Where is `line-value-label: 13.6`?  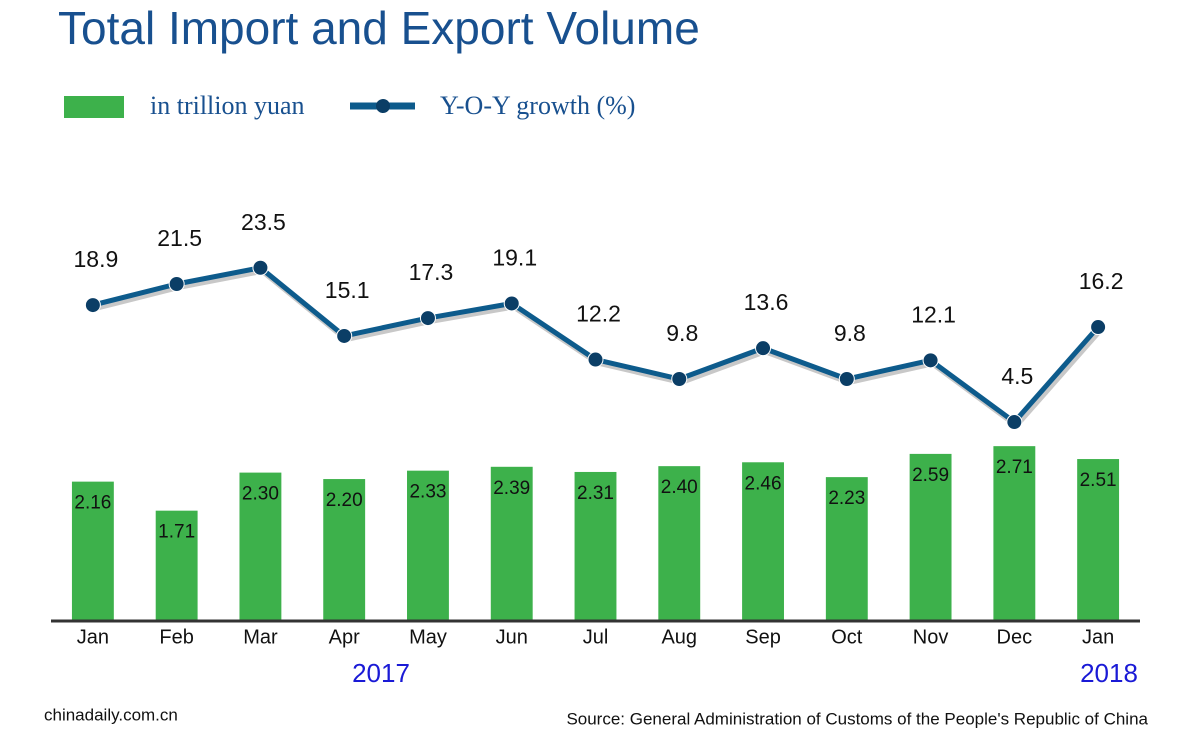 line-value-label: 13.6 is located at coordinates (766, 302).